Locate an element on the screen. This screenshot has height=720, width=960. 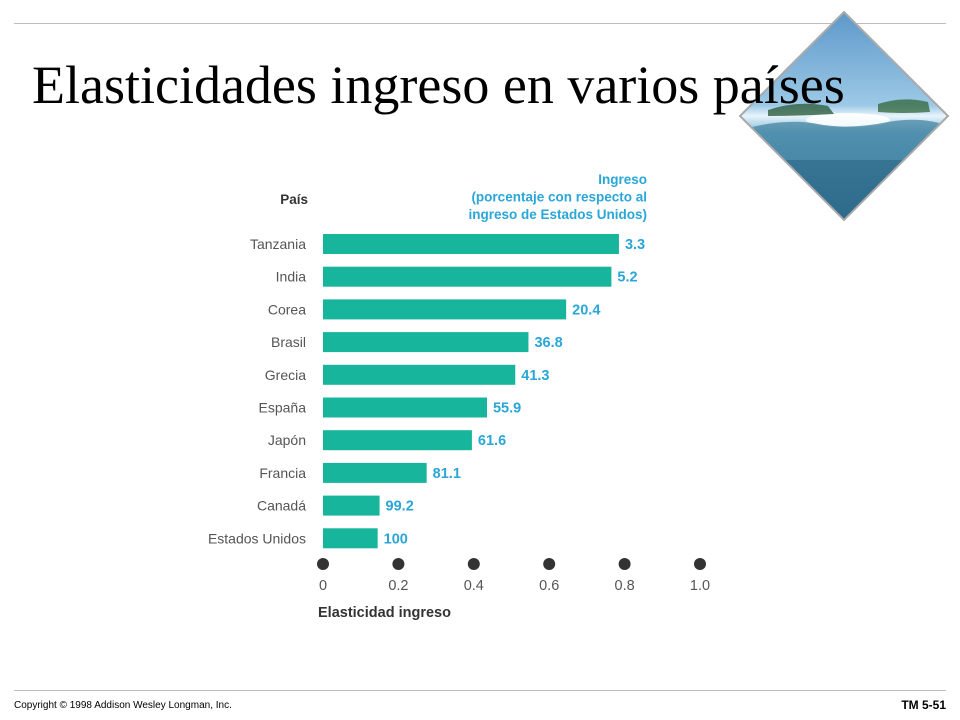
category-label: India is located at coordinates (291, 277).